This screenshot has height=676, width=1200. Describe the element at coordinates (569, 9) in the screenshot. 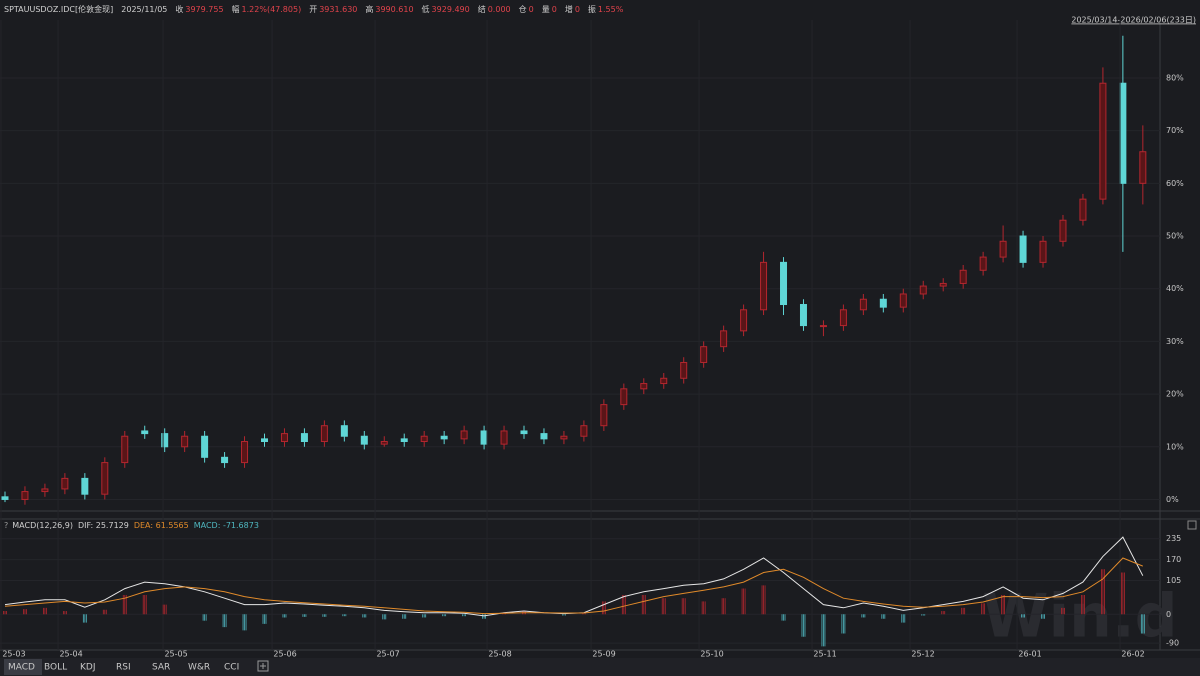

I see `header-item: 增` at that location.